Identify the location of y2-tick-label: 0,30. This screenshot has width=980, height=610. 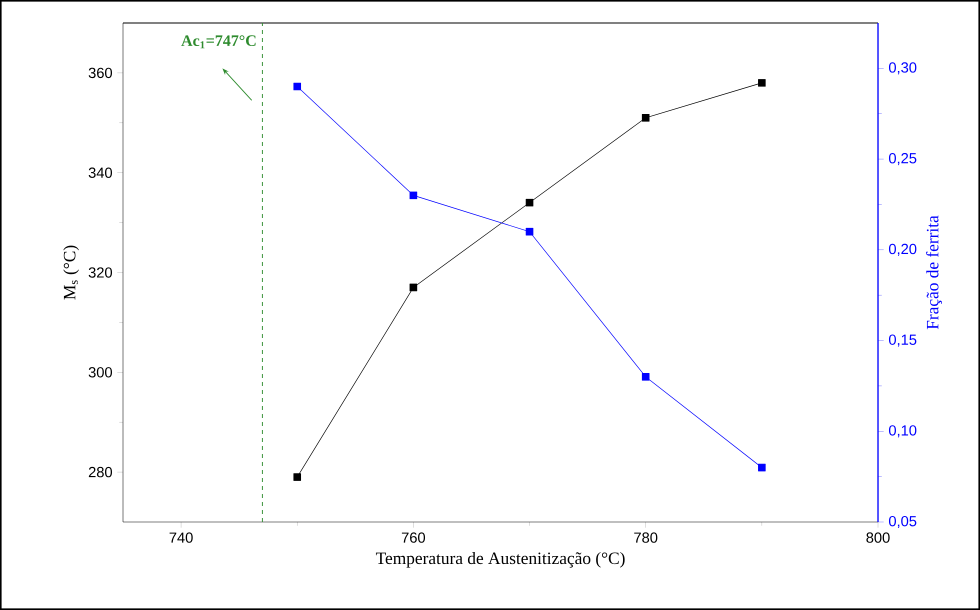
(902, 68).